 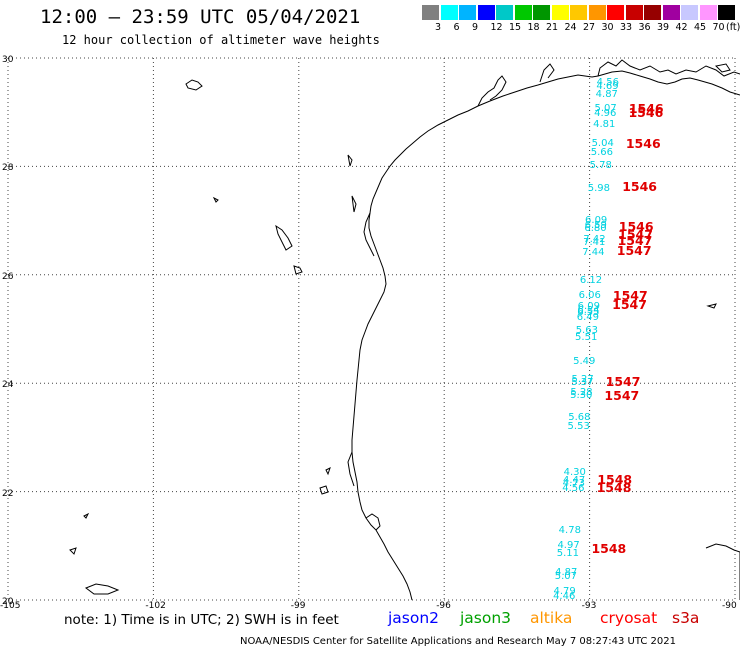 What do you see at coordinates (584, 361) in the screenshot?
I see `swh-value: 5.49` at bounding box center [584, 361].